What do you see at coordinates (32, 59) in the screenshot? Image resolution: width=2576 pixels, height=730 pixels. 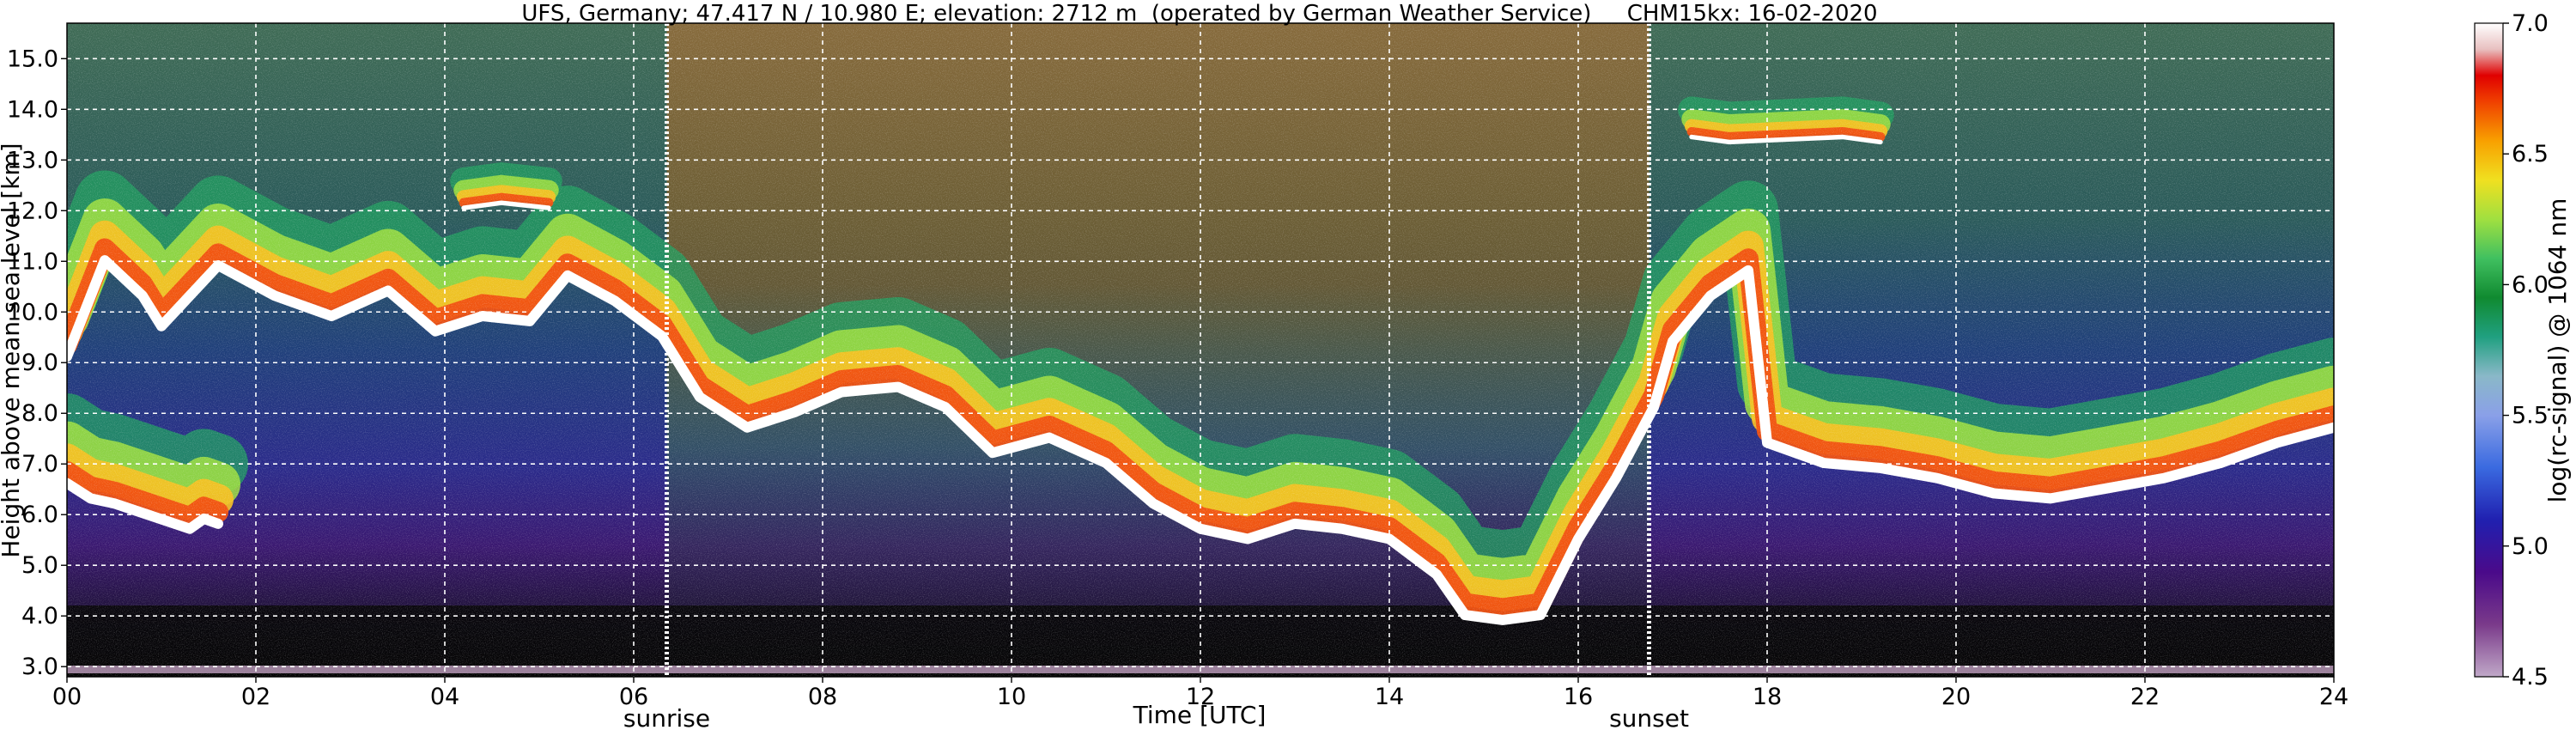 I see `y-tick-label: 15.0` at bounding box center [32, 59].